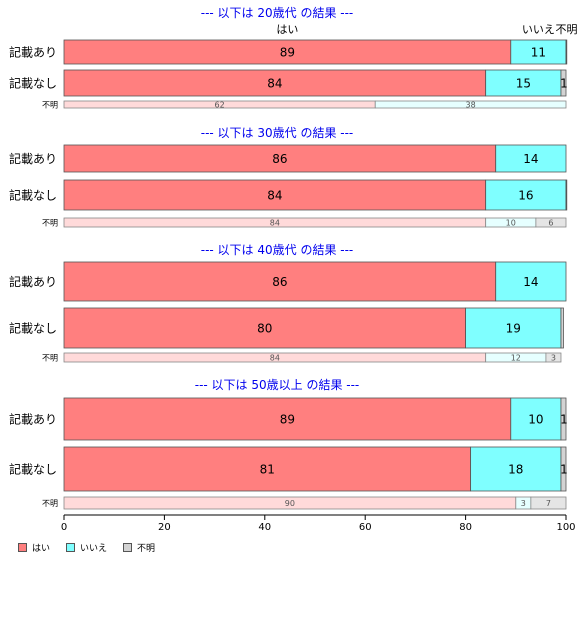  I want to click on header-yes: はい, so click(287, 29).